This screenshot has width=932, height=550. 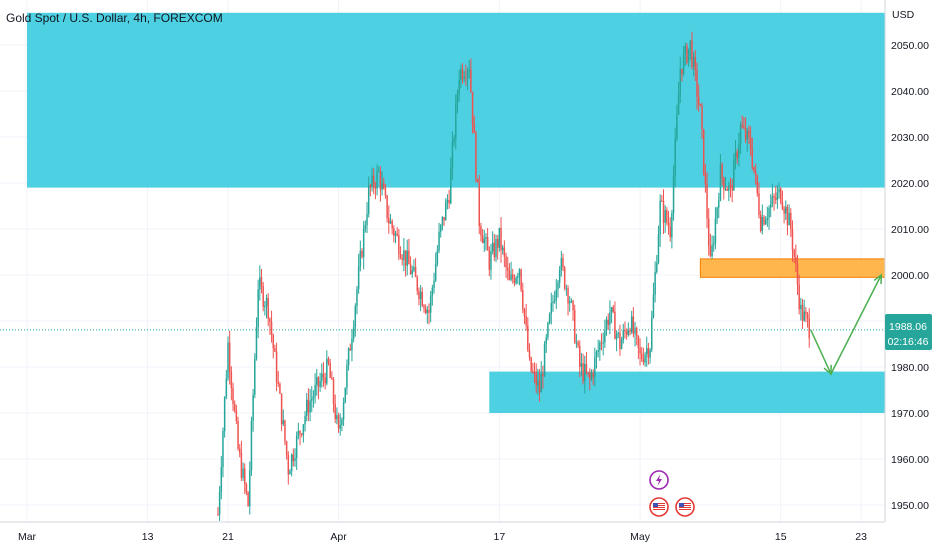 I want to click on price-tag-bg, so click(x=908, y=332).